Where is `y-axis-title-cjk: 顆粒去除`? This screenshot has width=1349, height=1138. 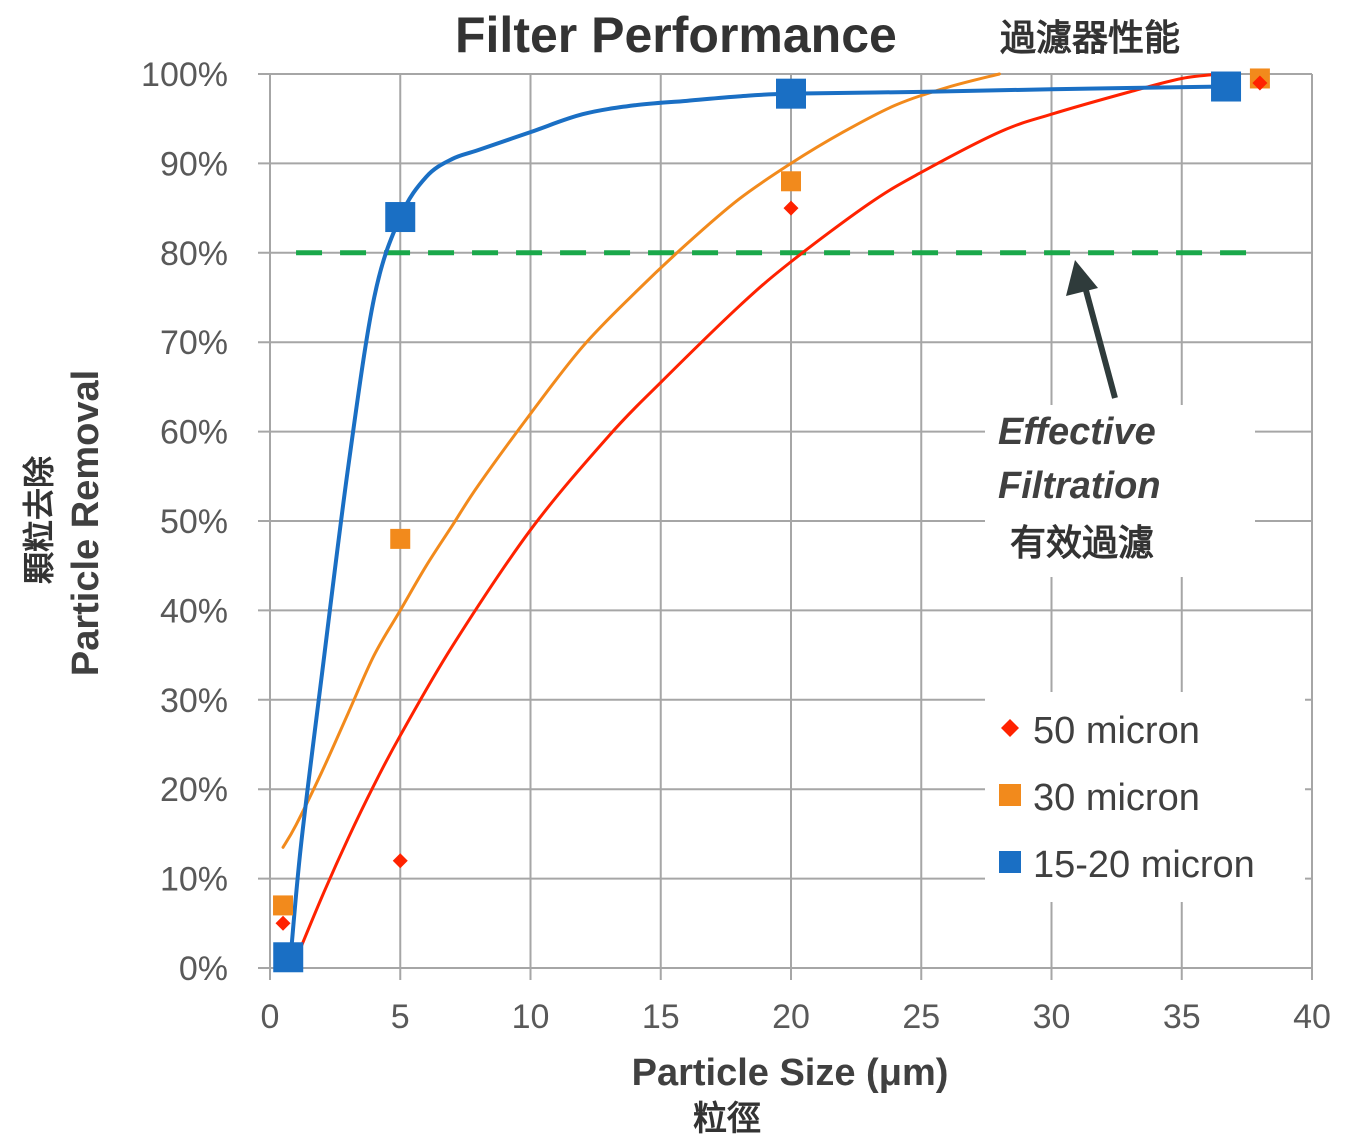 y-axis-title-cjk: 顆粒去除 is located at coordinates (39, 519).